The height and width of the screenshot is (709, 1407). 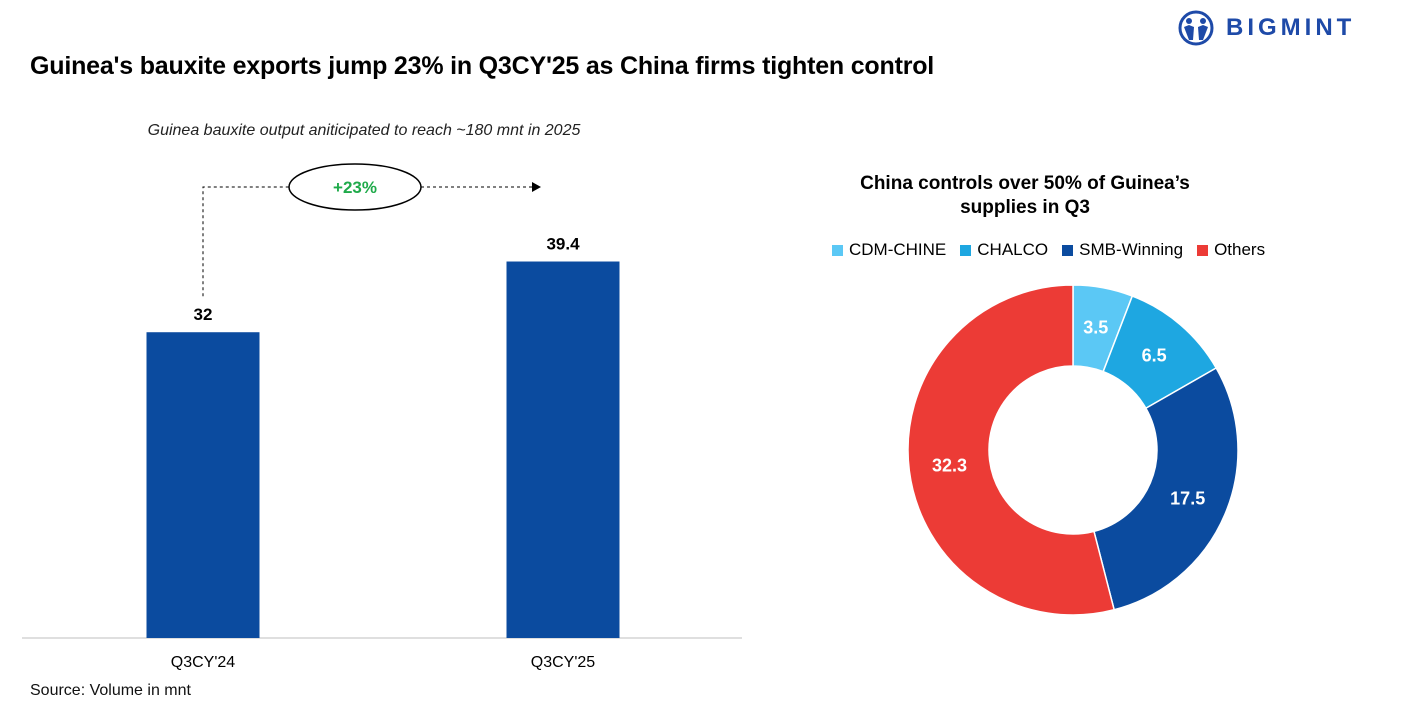 I want to click on category-label: Q3CY'25, so click(x=563, y=662).